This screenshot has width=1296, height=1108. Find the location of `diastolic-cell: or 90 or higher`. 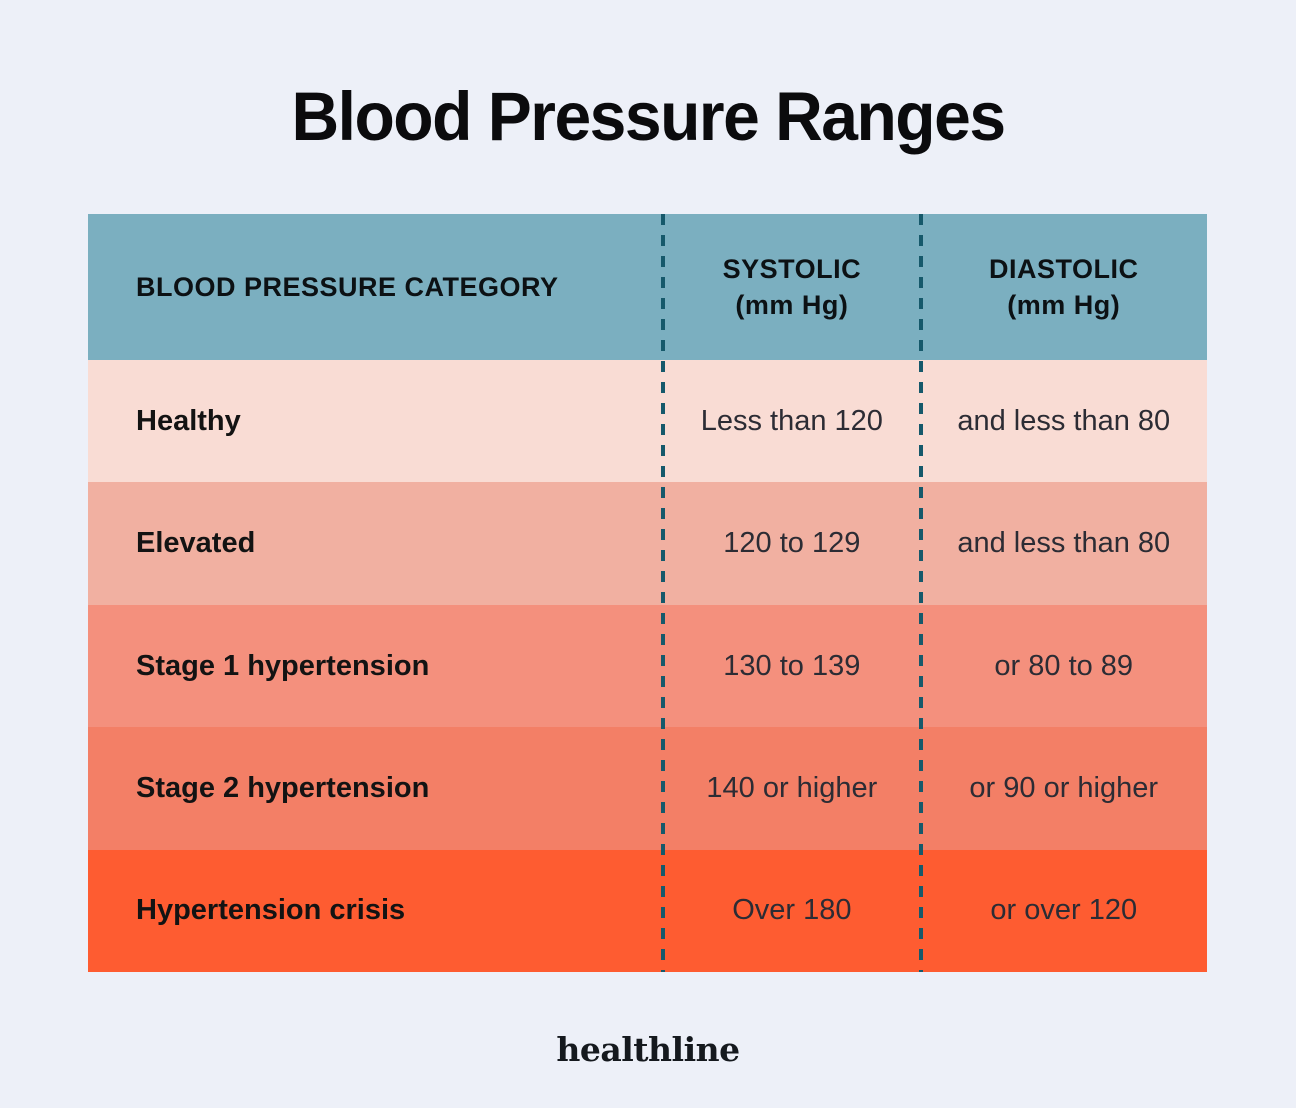

diastolic-cell: or 90 or higher is located at coordinates (1064, 787).